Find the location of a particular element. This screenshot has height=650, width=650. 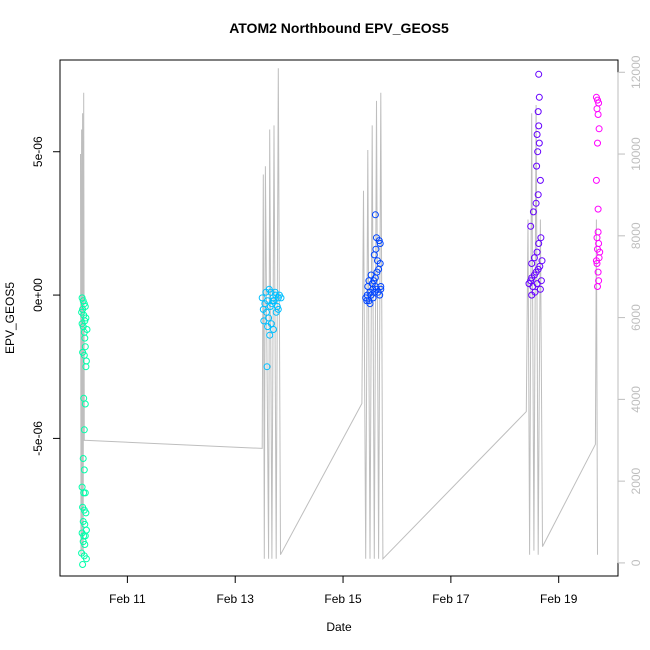

right-tick-label: 10000 is located at coordinates (636, 154).